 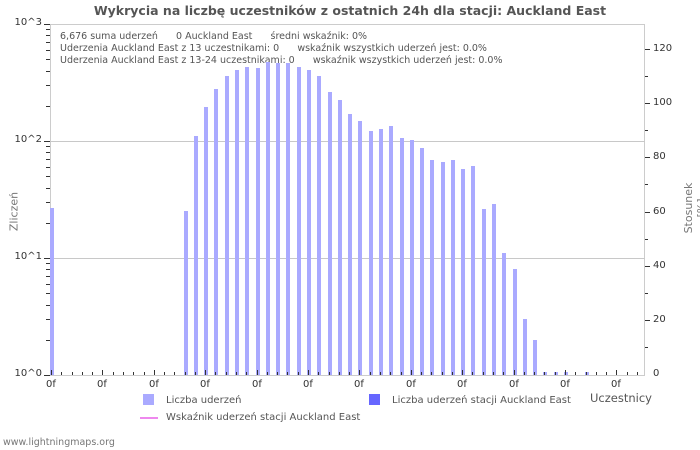 What do you see at coordinates (656, 373) in the screenshot?
I see `right-tick-label: 0` at bounding box center [656, 373].